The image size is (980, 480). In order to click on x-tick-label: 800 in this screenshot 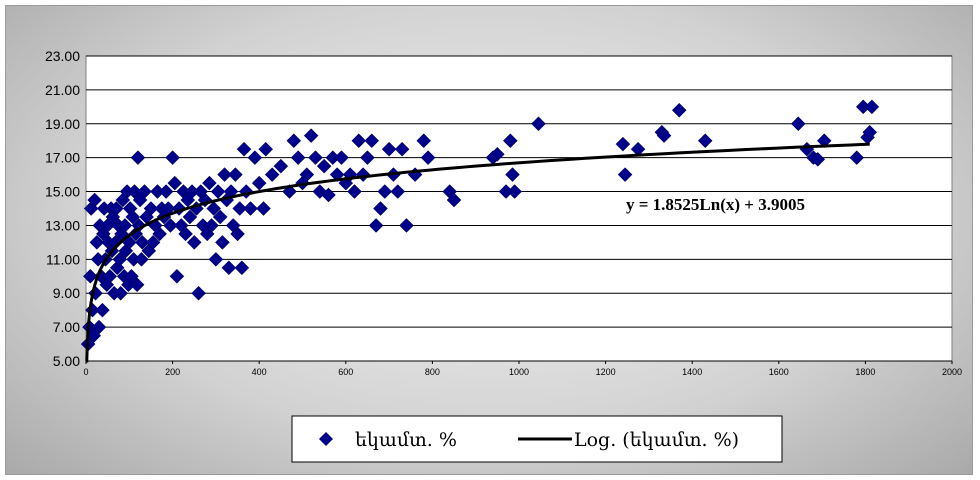, I will do `click(432, 372)`.